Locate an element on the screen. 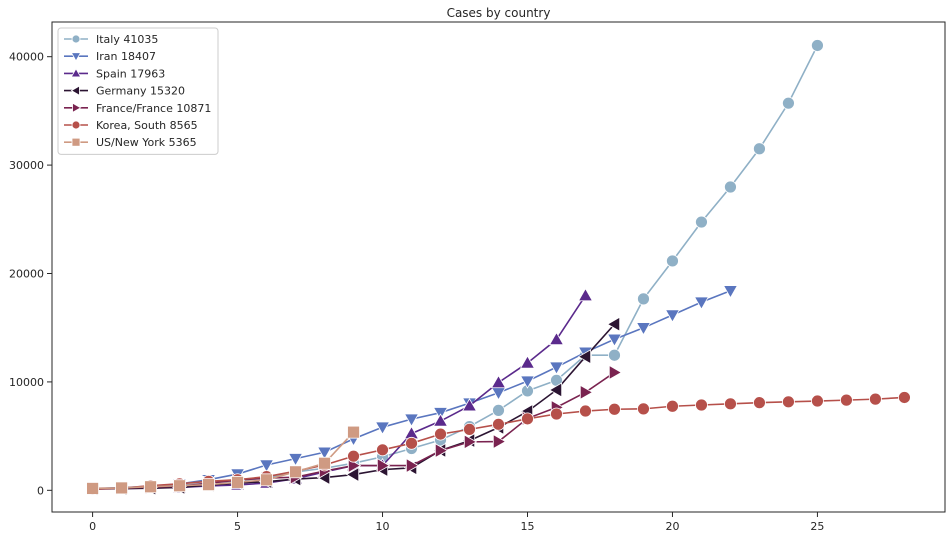  legend-label: Iran 18407 is located at coordinates (126, 56).